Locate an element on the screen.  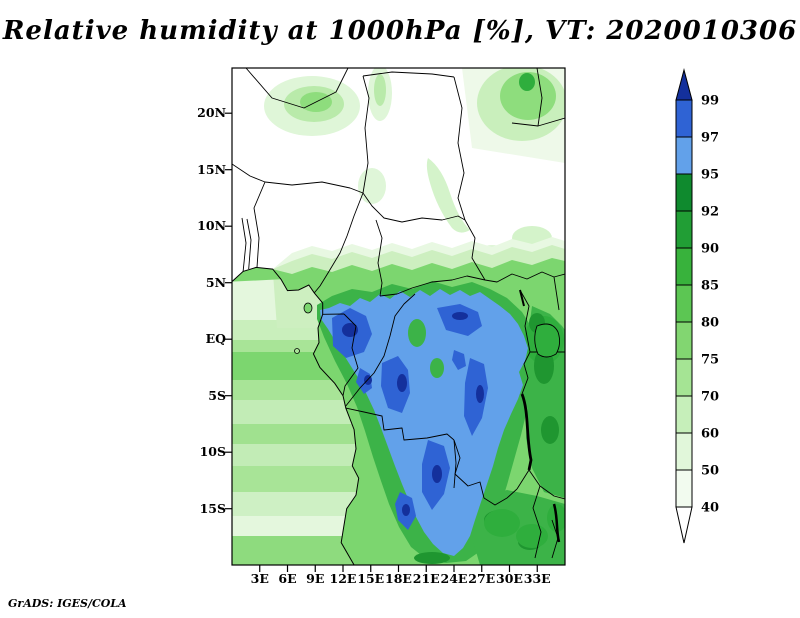
lon-tick-label: 30E is located at coordinates (509, 578).